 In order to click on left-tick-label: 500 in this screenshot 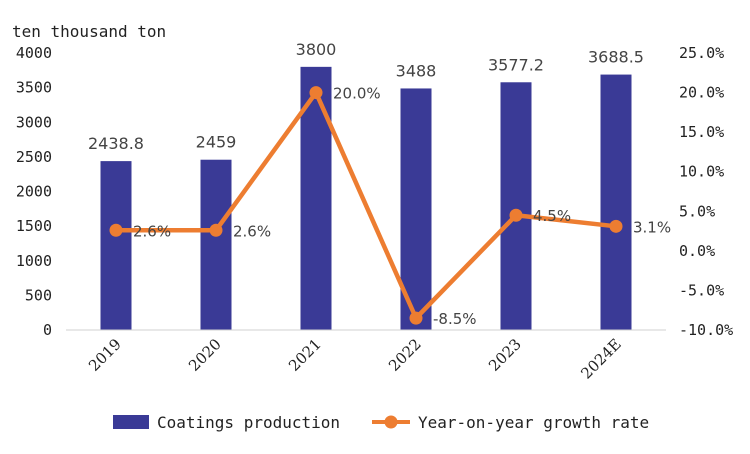, I will do `click(38, 295)`.